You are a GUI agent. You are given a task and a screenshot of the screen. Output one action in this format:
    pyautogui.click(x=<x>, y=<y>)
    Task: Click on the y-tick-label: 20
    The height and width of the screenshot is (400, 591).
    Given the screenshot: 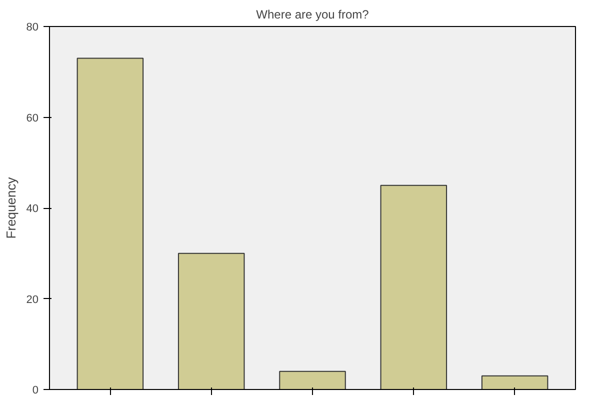 What is the action you would take?
    pyautogui.click(x=32, y=300)
    